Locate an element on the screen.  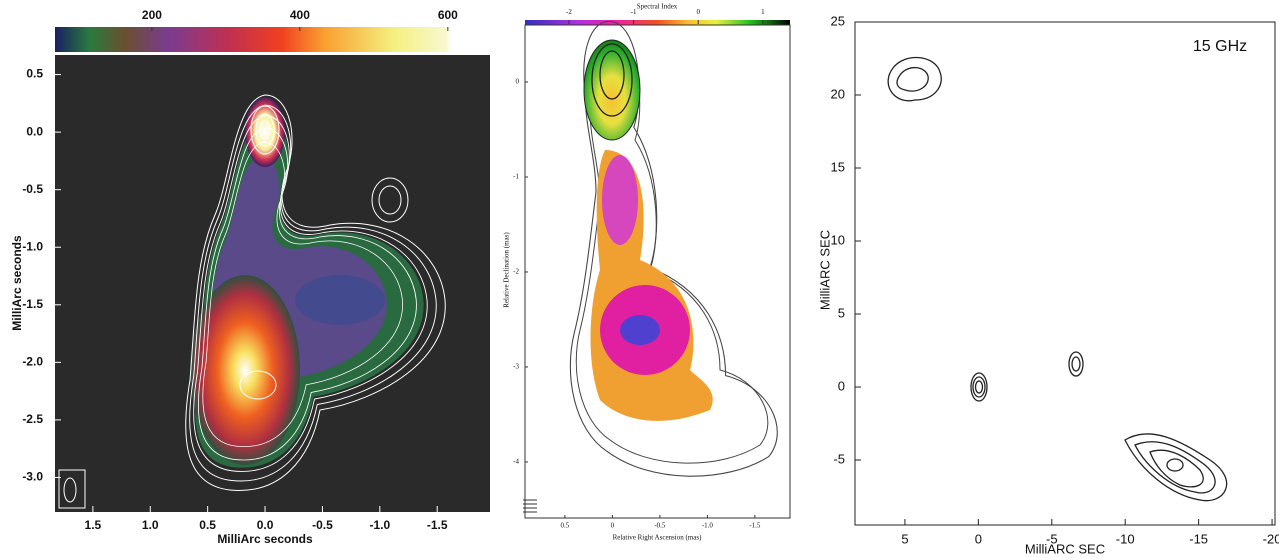
y-tick-label: -2.5 is located at coordinates (32, 419).